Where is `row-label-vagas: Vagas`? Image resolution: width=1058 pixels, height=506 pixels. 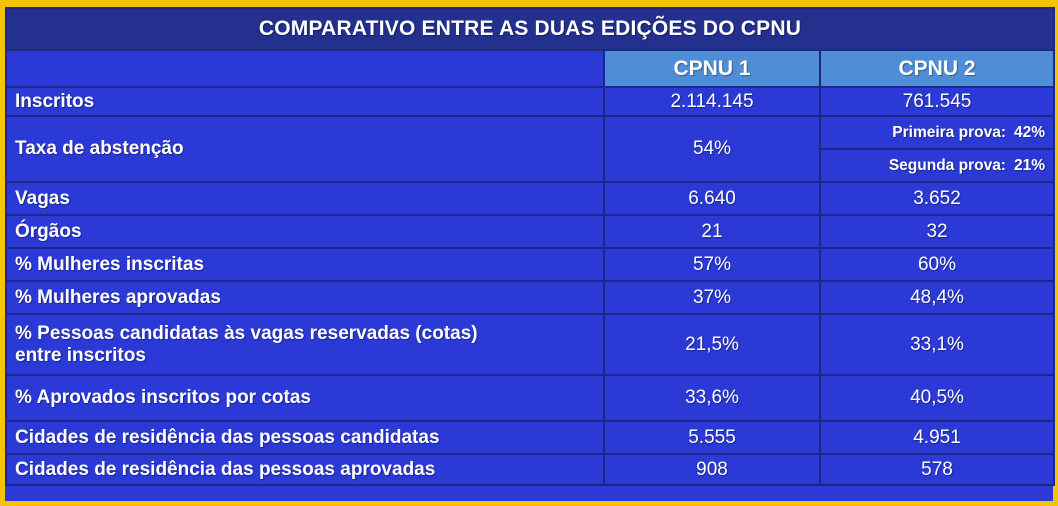 row-label-vagas: Vagas is located at coordinates (305, 198).